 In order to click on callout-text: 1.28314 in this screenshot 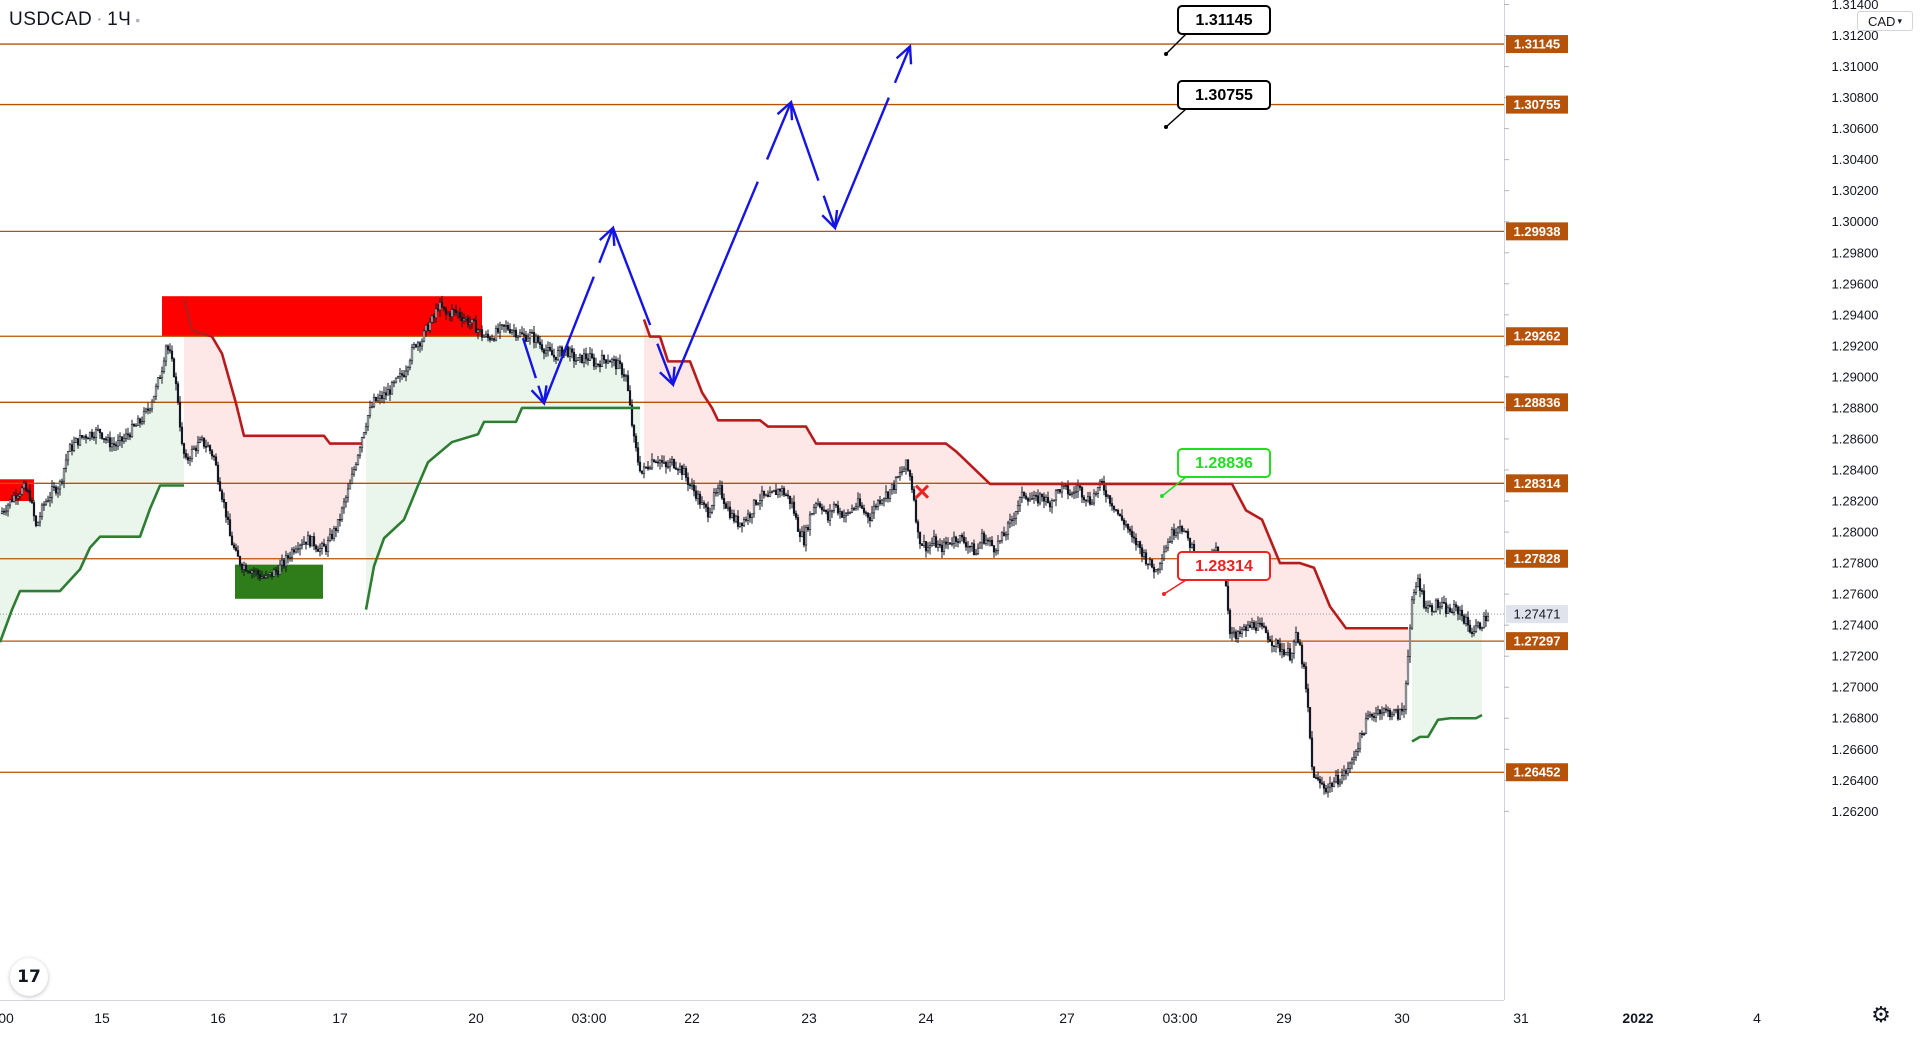, I will do `click(1224, 566)`.